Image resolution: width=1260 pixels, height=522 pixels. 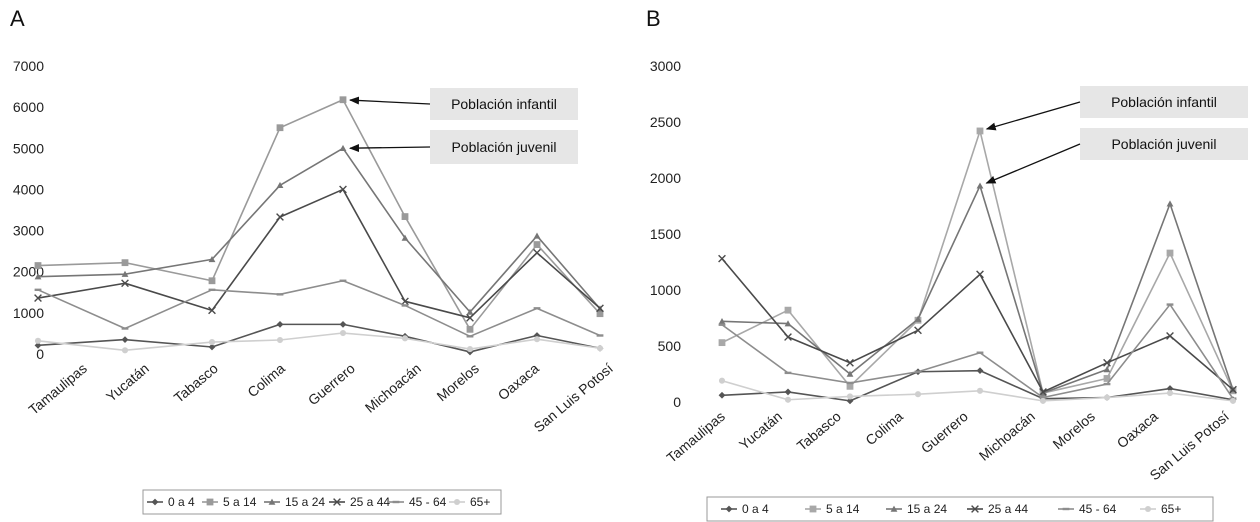 I want to click on annotation-label: Población juvenil, so click(x=1163, y=144).